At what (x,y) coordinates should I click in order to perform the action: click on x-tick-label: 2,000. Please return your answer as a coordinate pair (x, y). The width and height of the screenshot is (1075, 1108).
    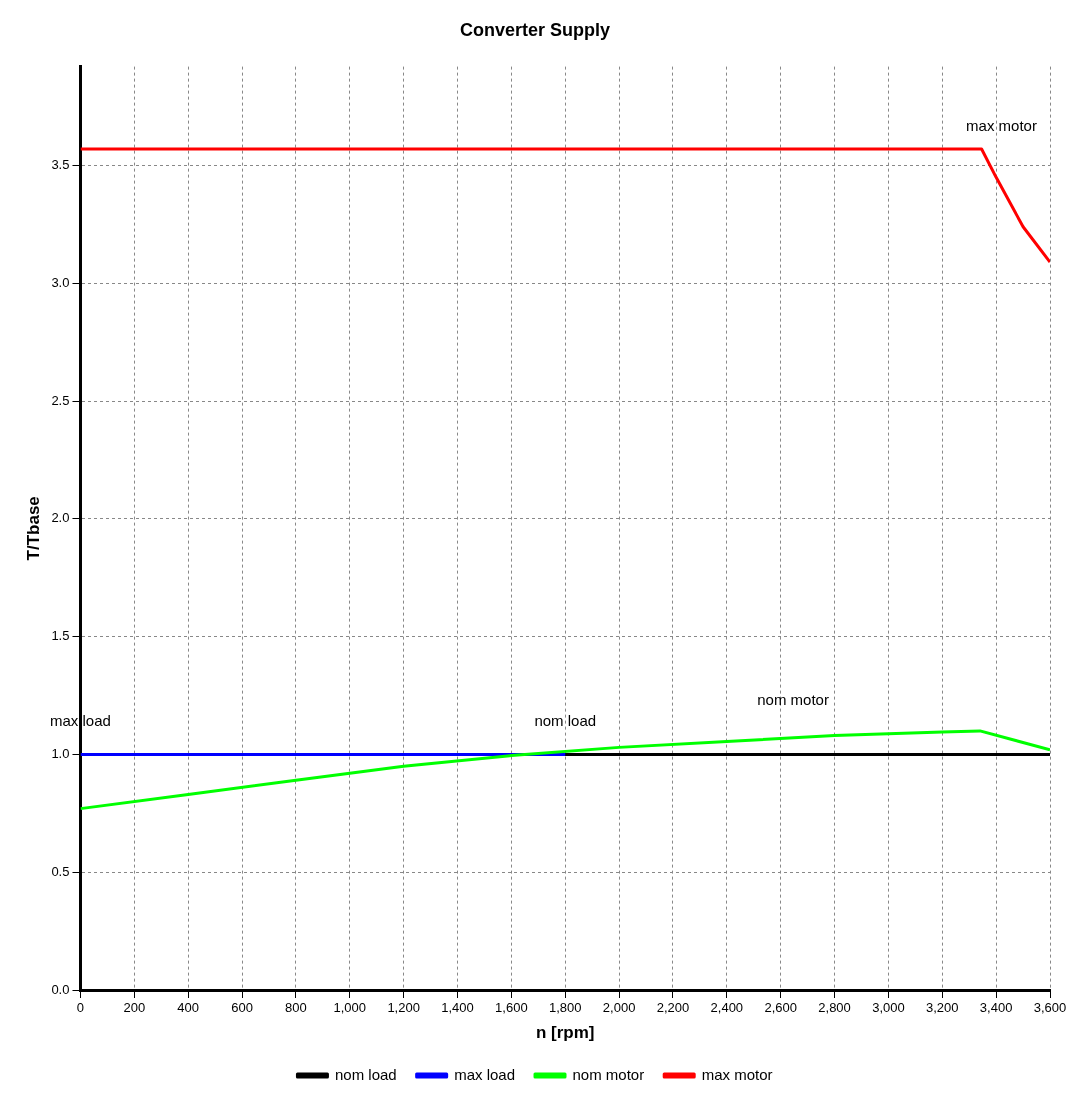
    Looking at the image, I should click on (619, 1008).